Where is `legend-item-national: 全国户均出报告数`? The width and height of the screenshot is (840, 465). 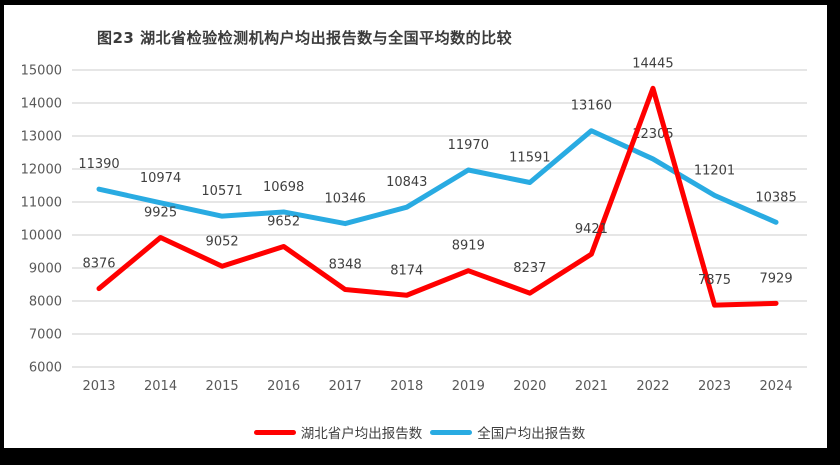
legend-item-national: 全国户均出报告数 is located at coordinates (507, 432).